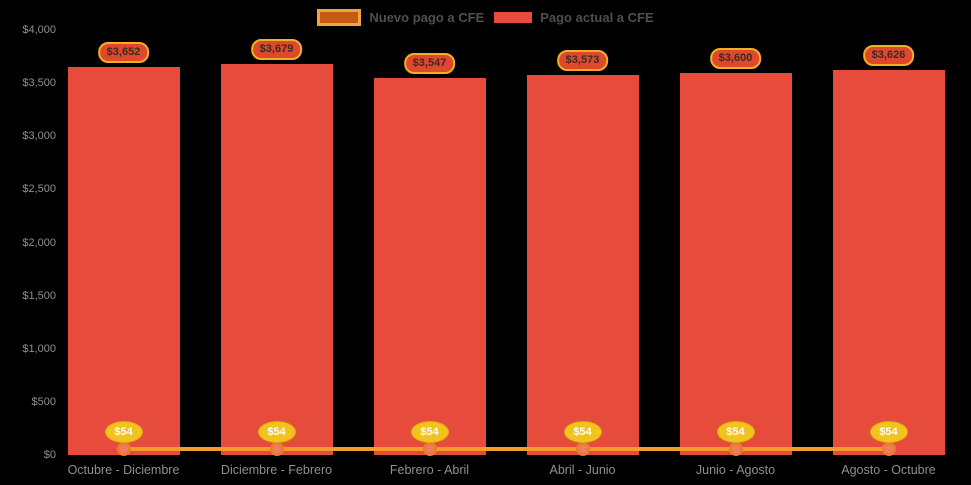 The width and height of the screenshot is (971, 485). I want to click on x-axis-label: Febrero - Abril, so click(429, 470).